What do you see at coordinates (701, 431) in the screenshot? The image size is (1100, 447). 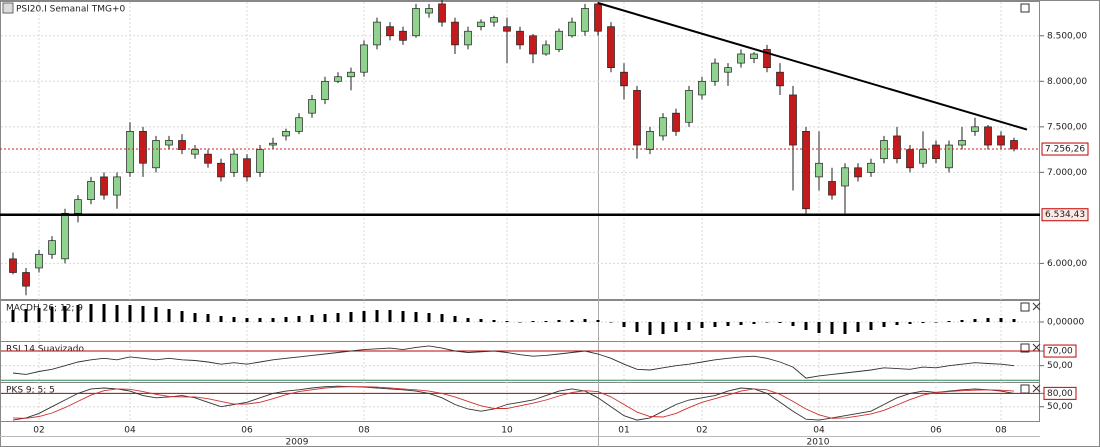 I see `x-tick-label: 02` at bounding box center [701, 431].